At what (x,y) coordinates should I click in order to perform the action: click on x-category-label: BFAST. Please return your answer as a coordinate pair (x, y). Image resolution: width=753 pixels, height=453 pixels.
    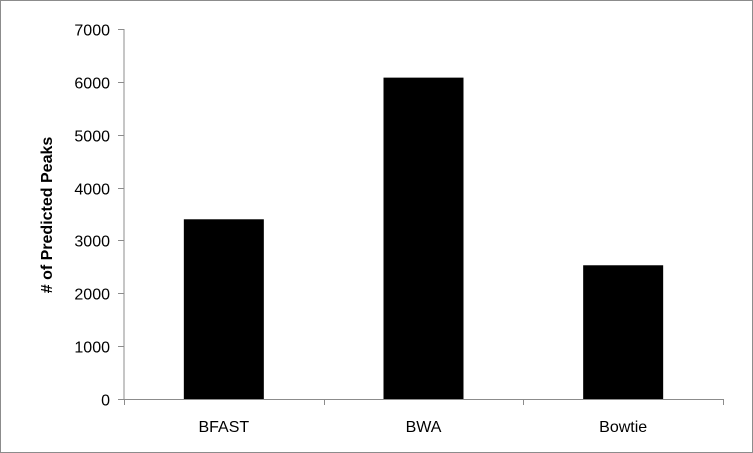
    Looking at the image, I should click on (223, 427).